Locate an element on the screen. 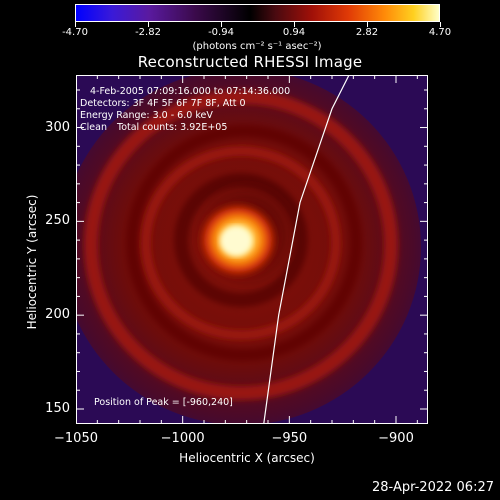 The image size is (500, 500). chart-title: Reconstructed RHESSI Image is located at coordinates (250, 62).